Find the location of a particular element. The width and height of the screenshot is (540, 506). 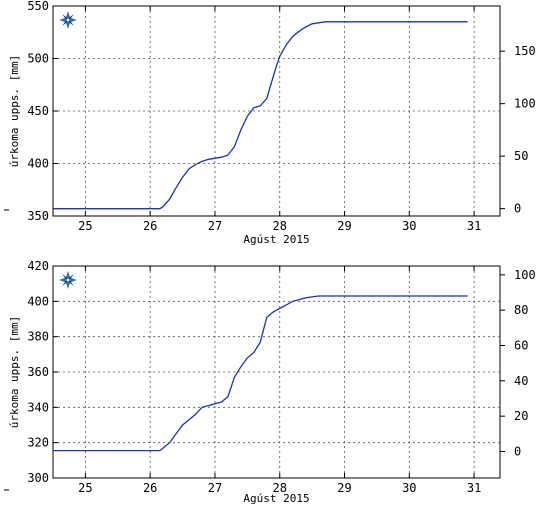

y-left-tick-label: 450 is located at coordinates (38, 111).